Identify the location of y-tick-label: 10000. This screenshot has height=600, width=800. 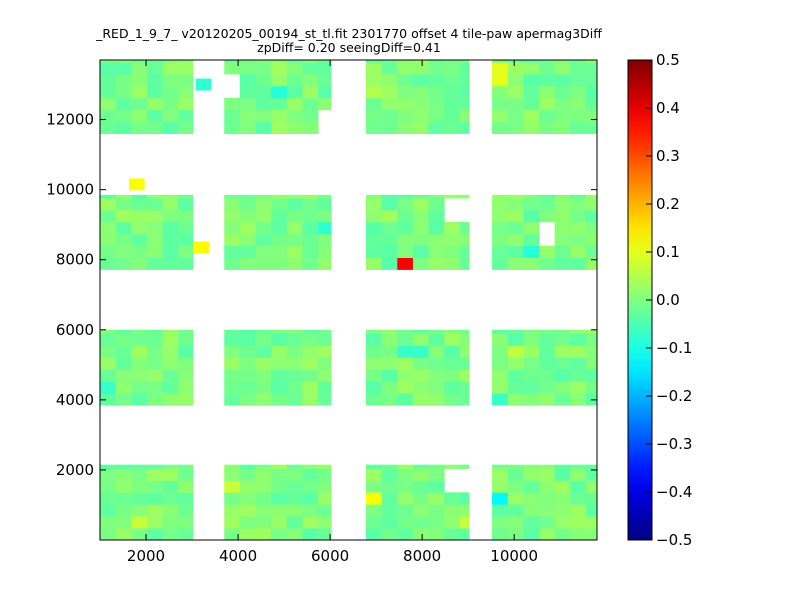
(70, 190).